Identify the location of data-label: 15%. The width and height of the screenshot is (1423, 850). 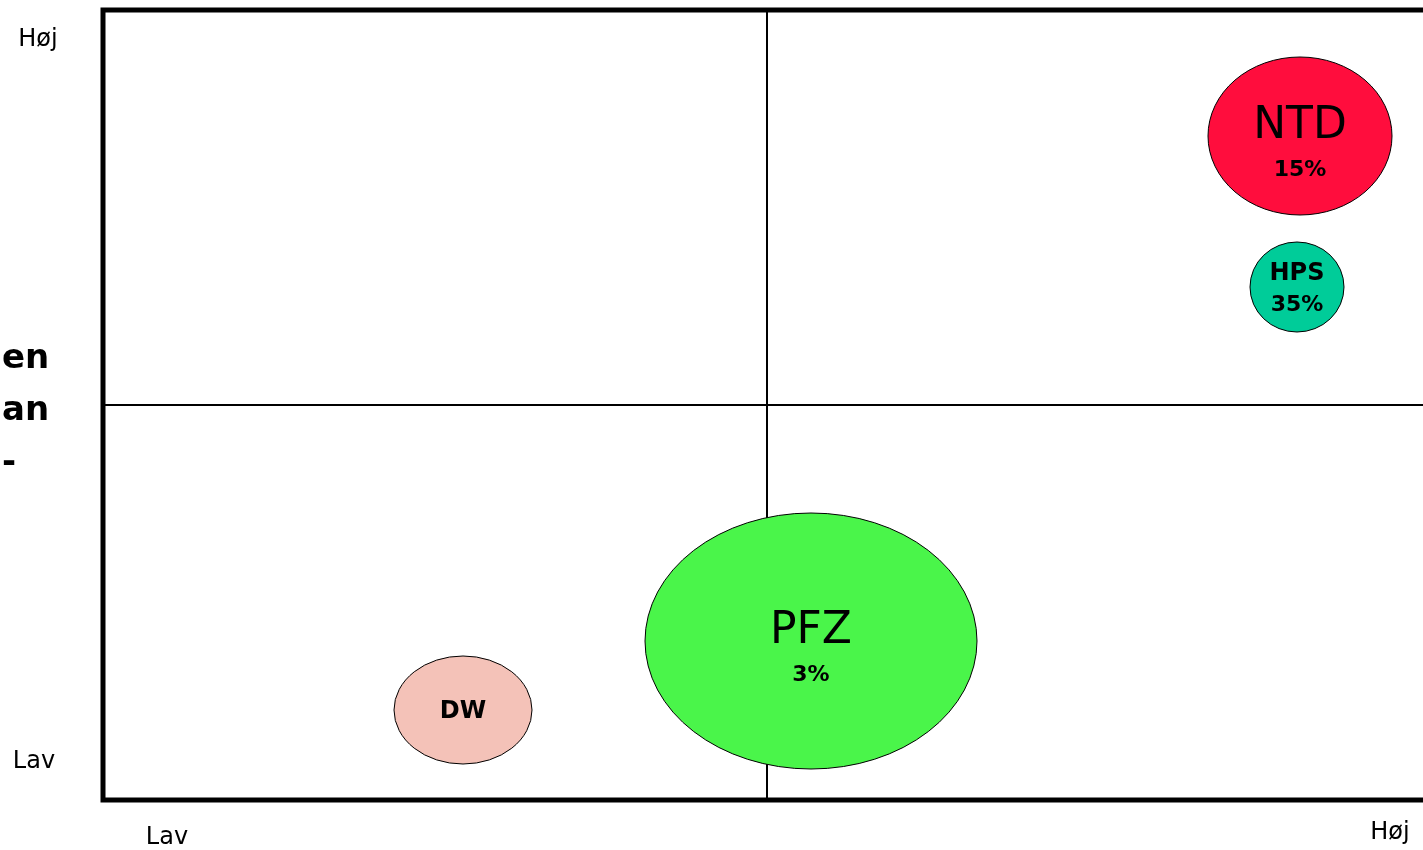
(1300, 168).